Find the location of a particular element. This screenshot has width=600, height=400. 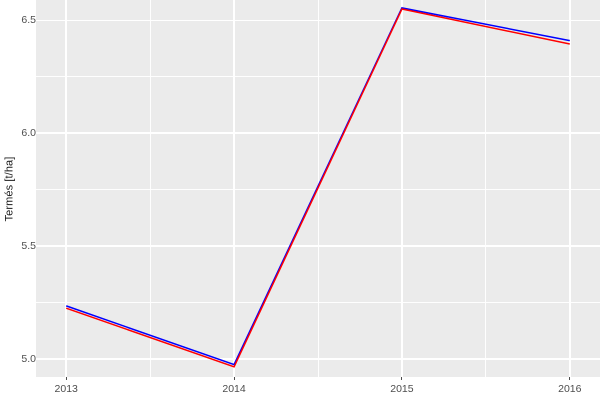

y-tick-label: 6.5 is located at coordinates (28, 20).